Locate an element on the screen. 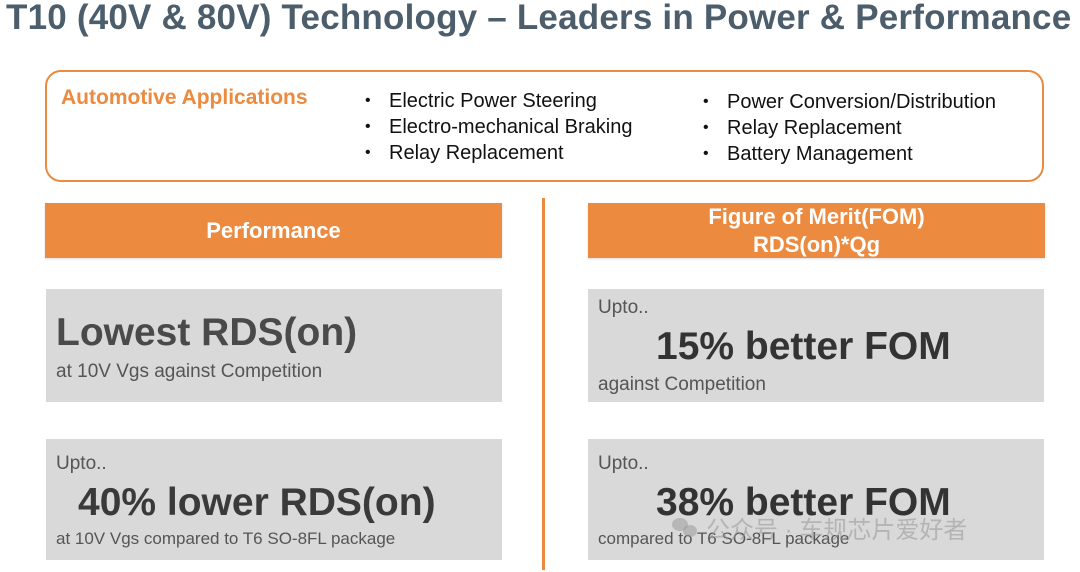  watermark-text: 公众号 · 车规芯片爱好者 is located at coordinates (837, 530).